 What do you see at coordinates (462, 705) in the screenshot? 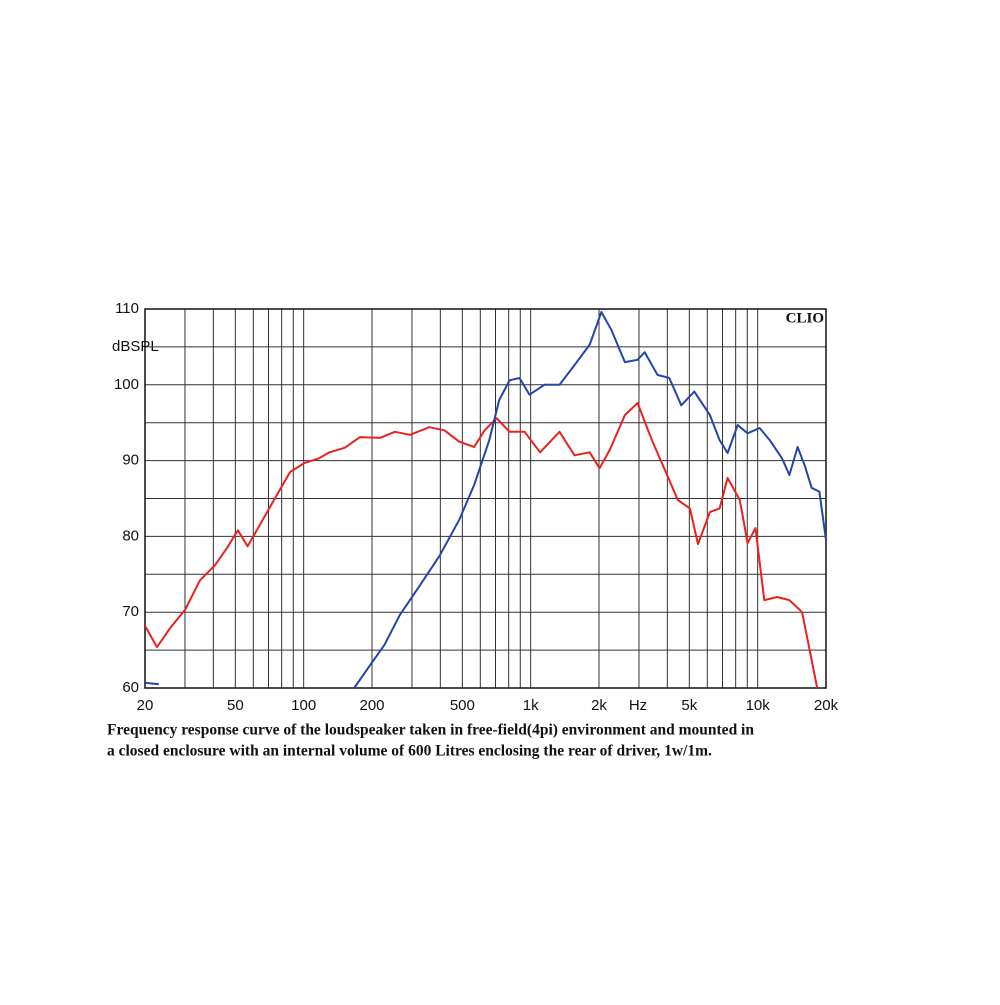
I see `x-tick-label: 500` at bounding box center [462, 705].